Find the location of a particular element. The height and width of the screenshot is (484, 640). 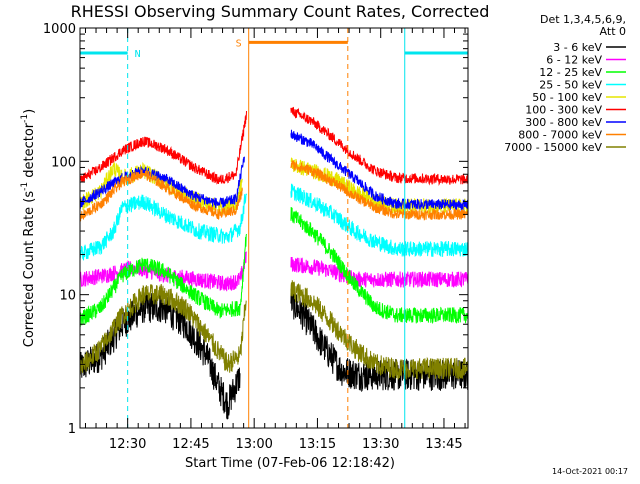

series-12-25-post-segment is located at coordinates (379, 265).